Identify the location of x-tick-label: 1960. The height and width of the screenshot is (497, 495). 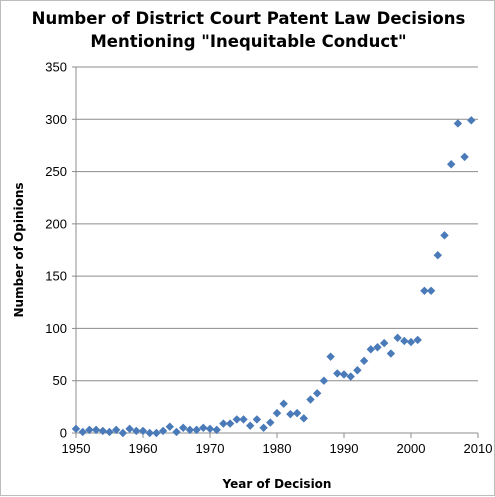
(143, 448).